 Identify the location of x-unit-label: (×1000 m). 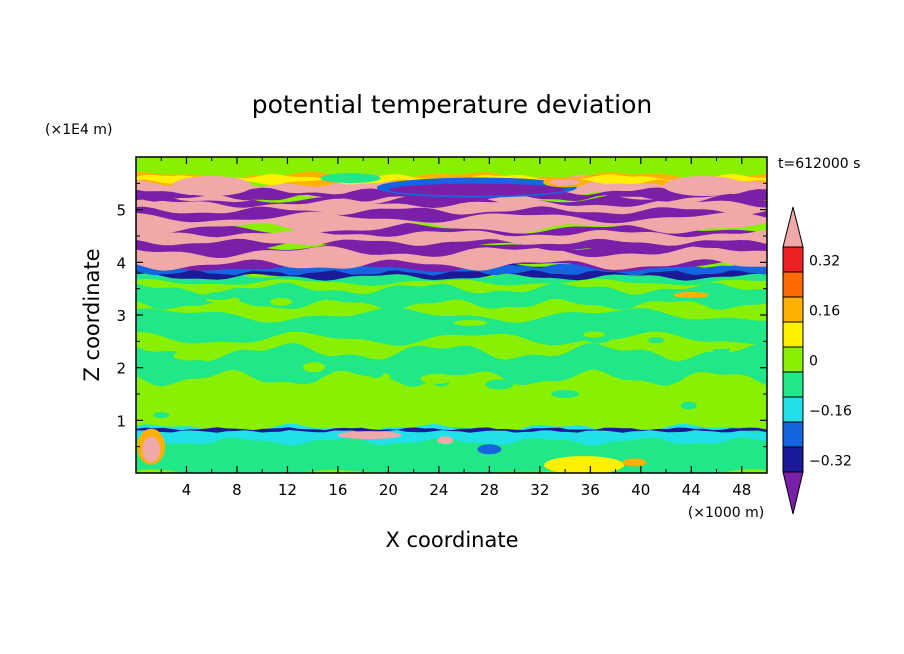
(726, 513).